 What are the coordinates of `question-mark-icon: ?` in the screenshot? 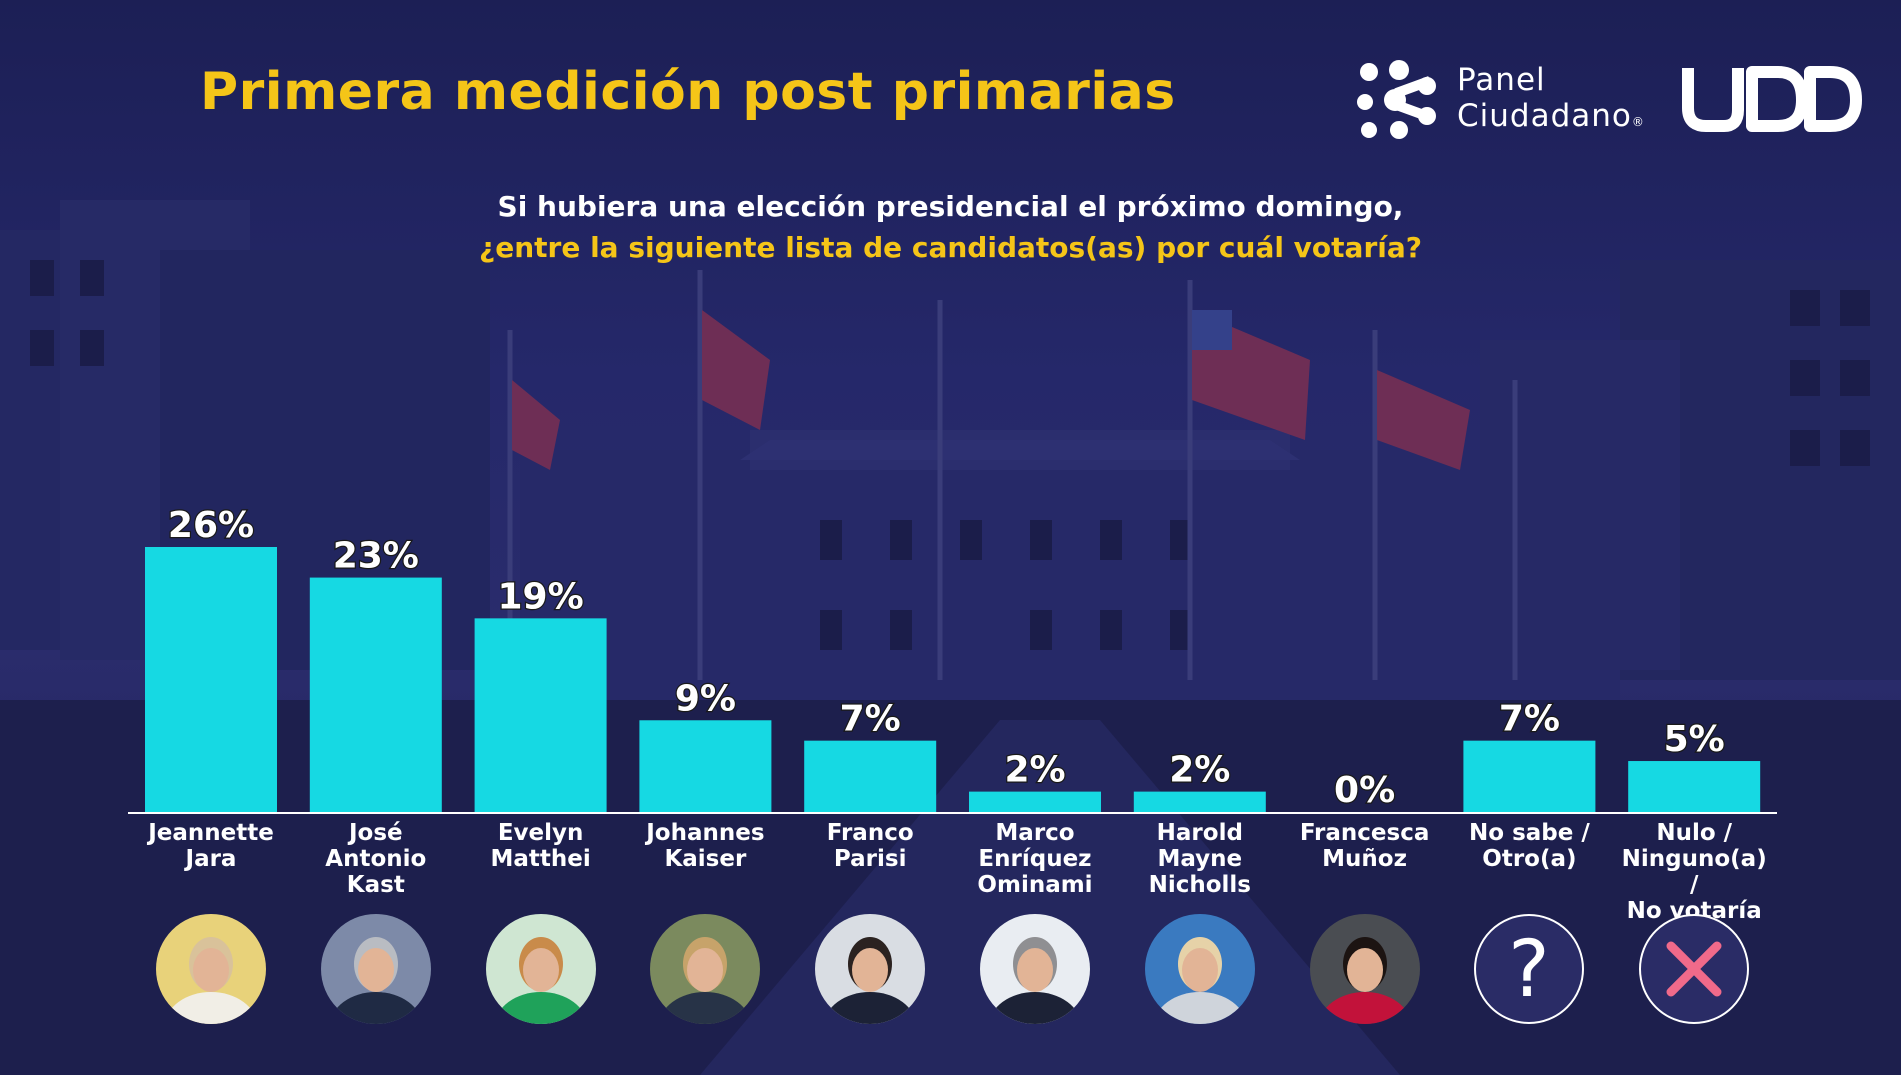 It's located at (1529, 969).